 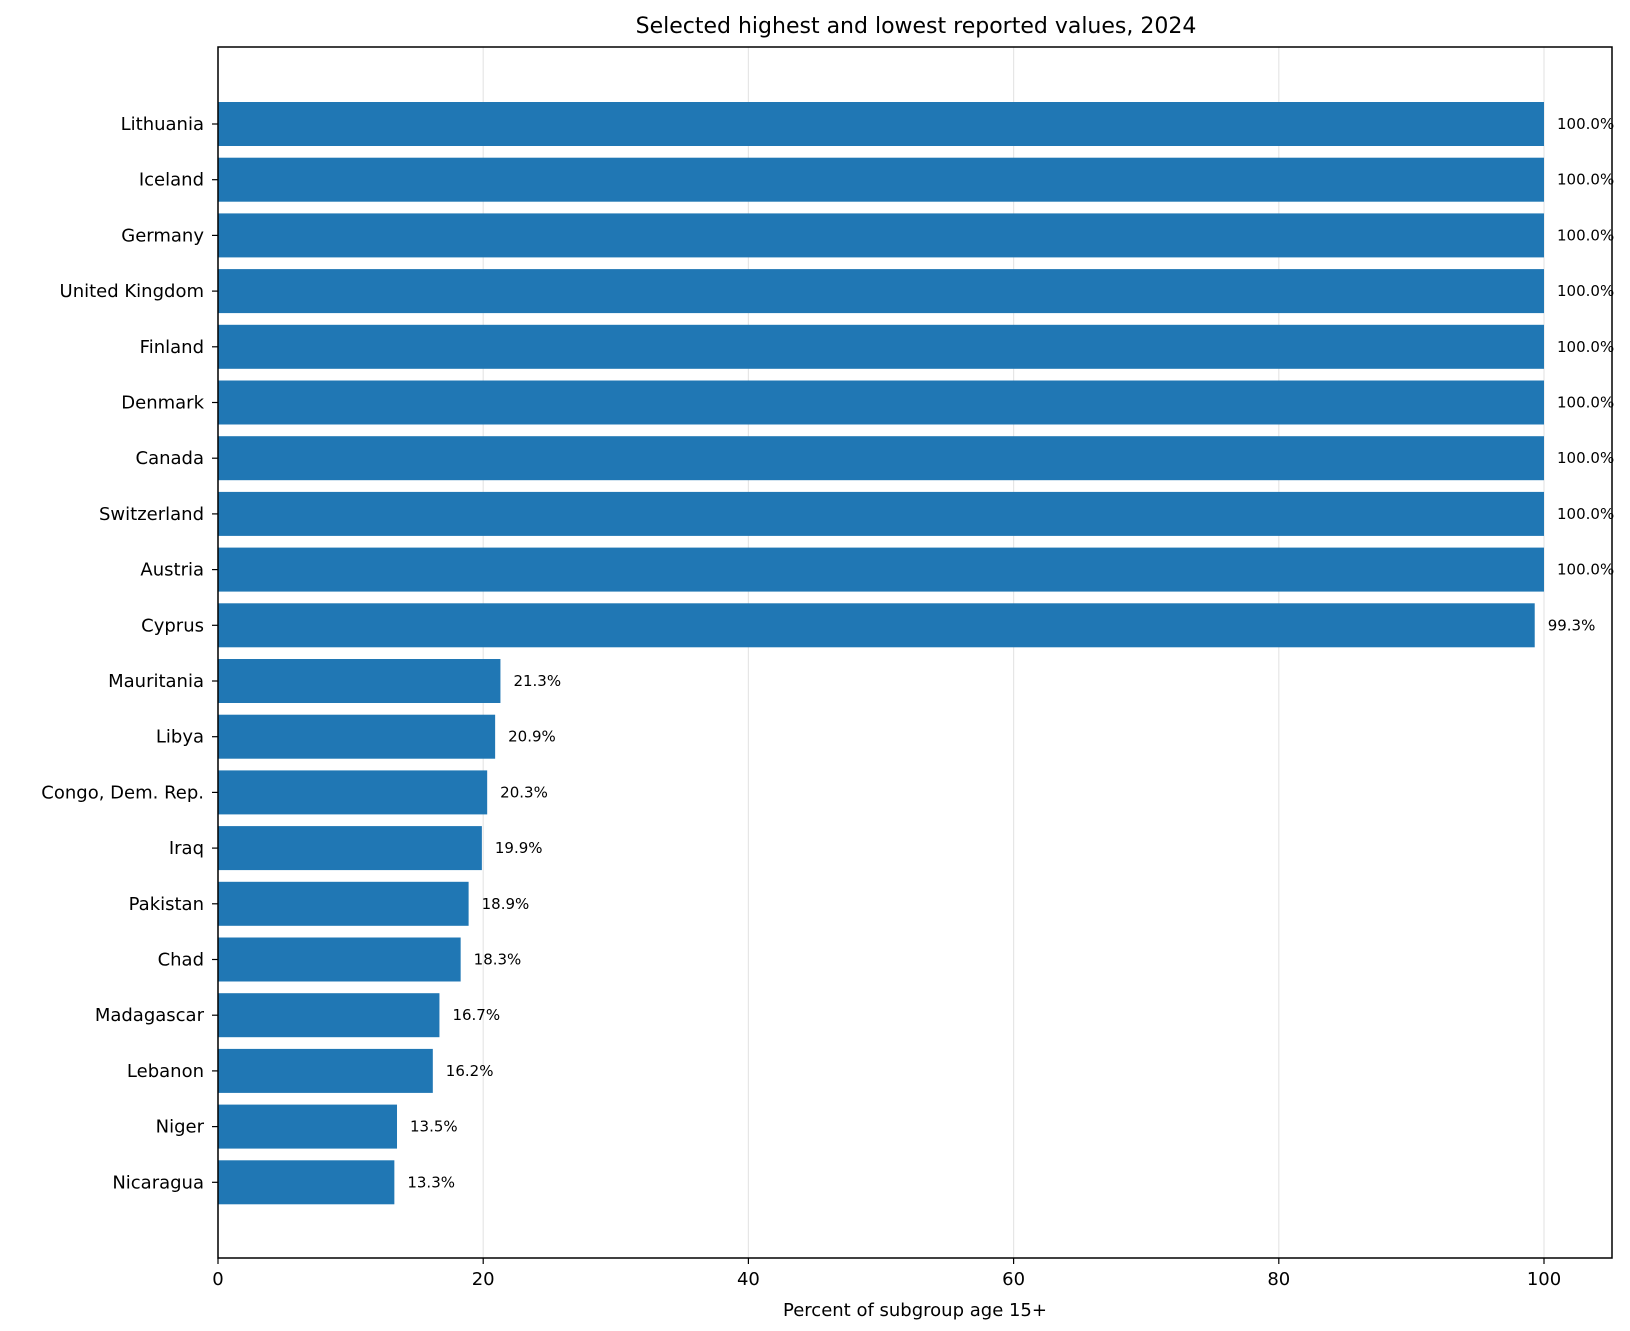 What do you see at coordinates (171, 180) in the screenshot?
I see `y-tick-label: Iceland` at bounding box center [171, 180].